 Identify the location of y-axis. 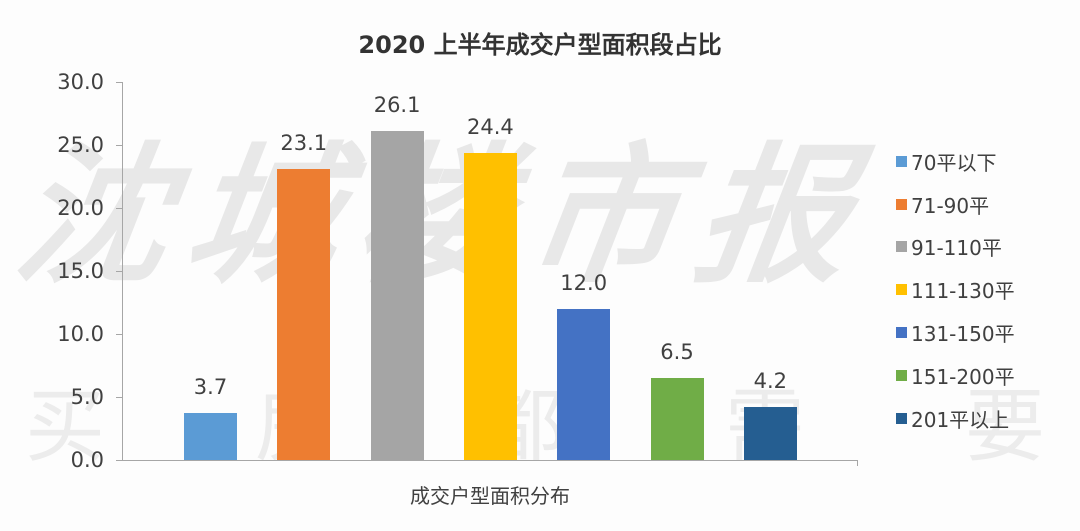
(122, 271).